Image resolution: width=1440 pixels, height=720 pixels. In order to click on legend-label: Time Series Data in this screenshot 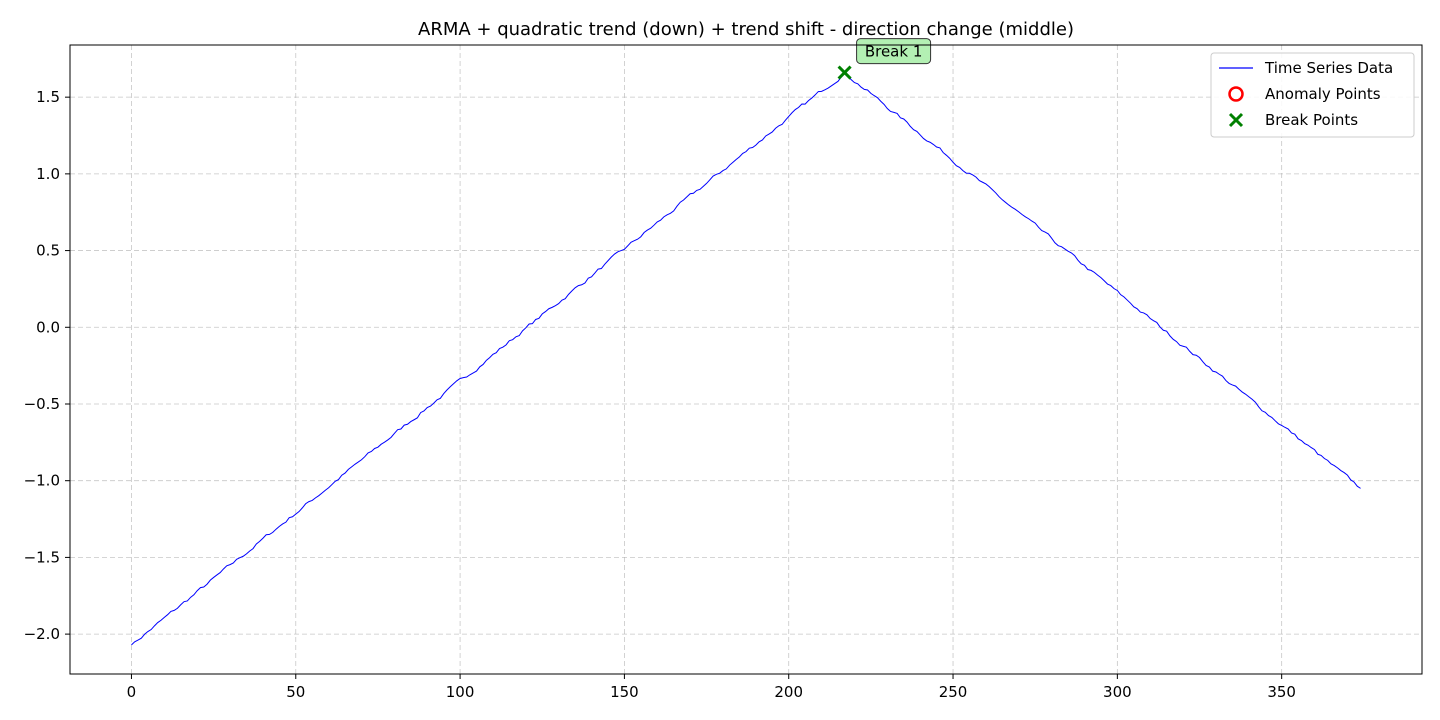, I will do `click(1328, 68)`.